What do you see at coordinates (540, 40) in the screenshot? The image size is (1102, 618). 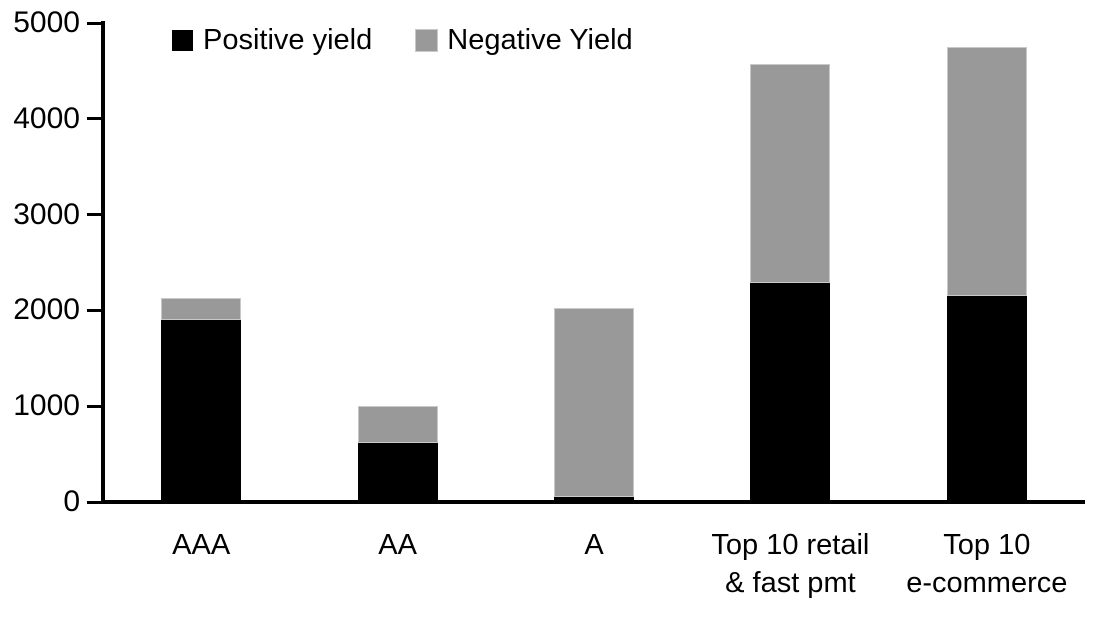 I see `legend-label-negative: Negative Yield` at bounding box center [540, 40].